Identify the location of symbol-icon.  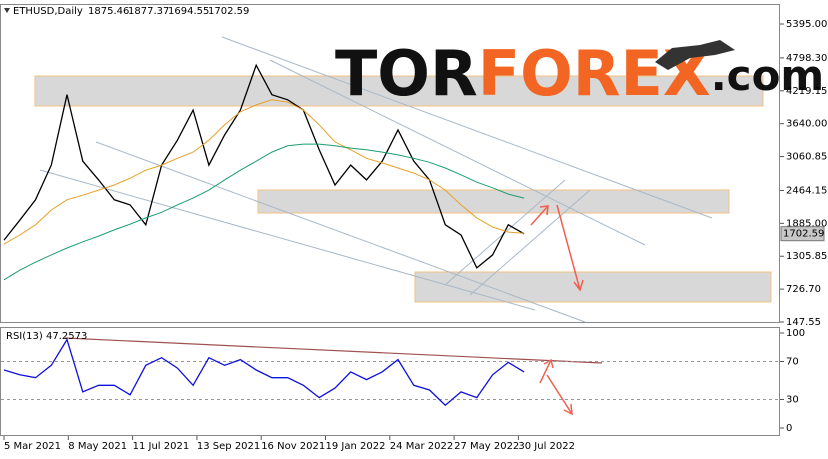
(7, 10).